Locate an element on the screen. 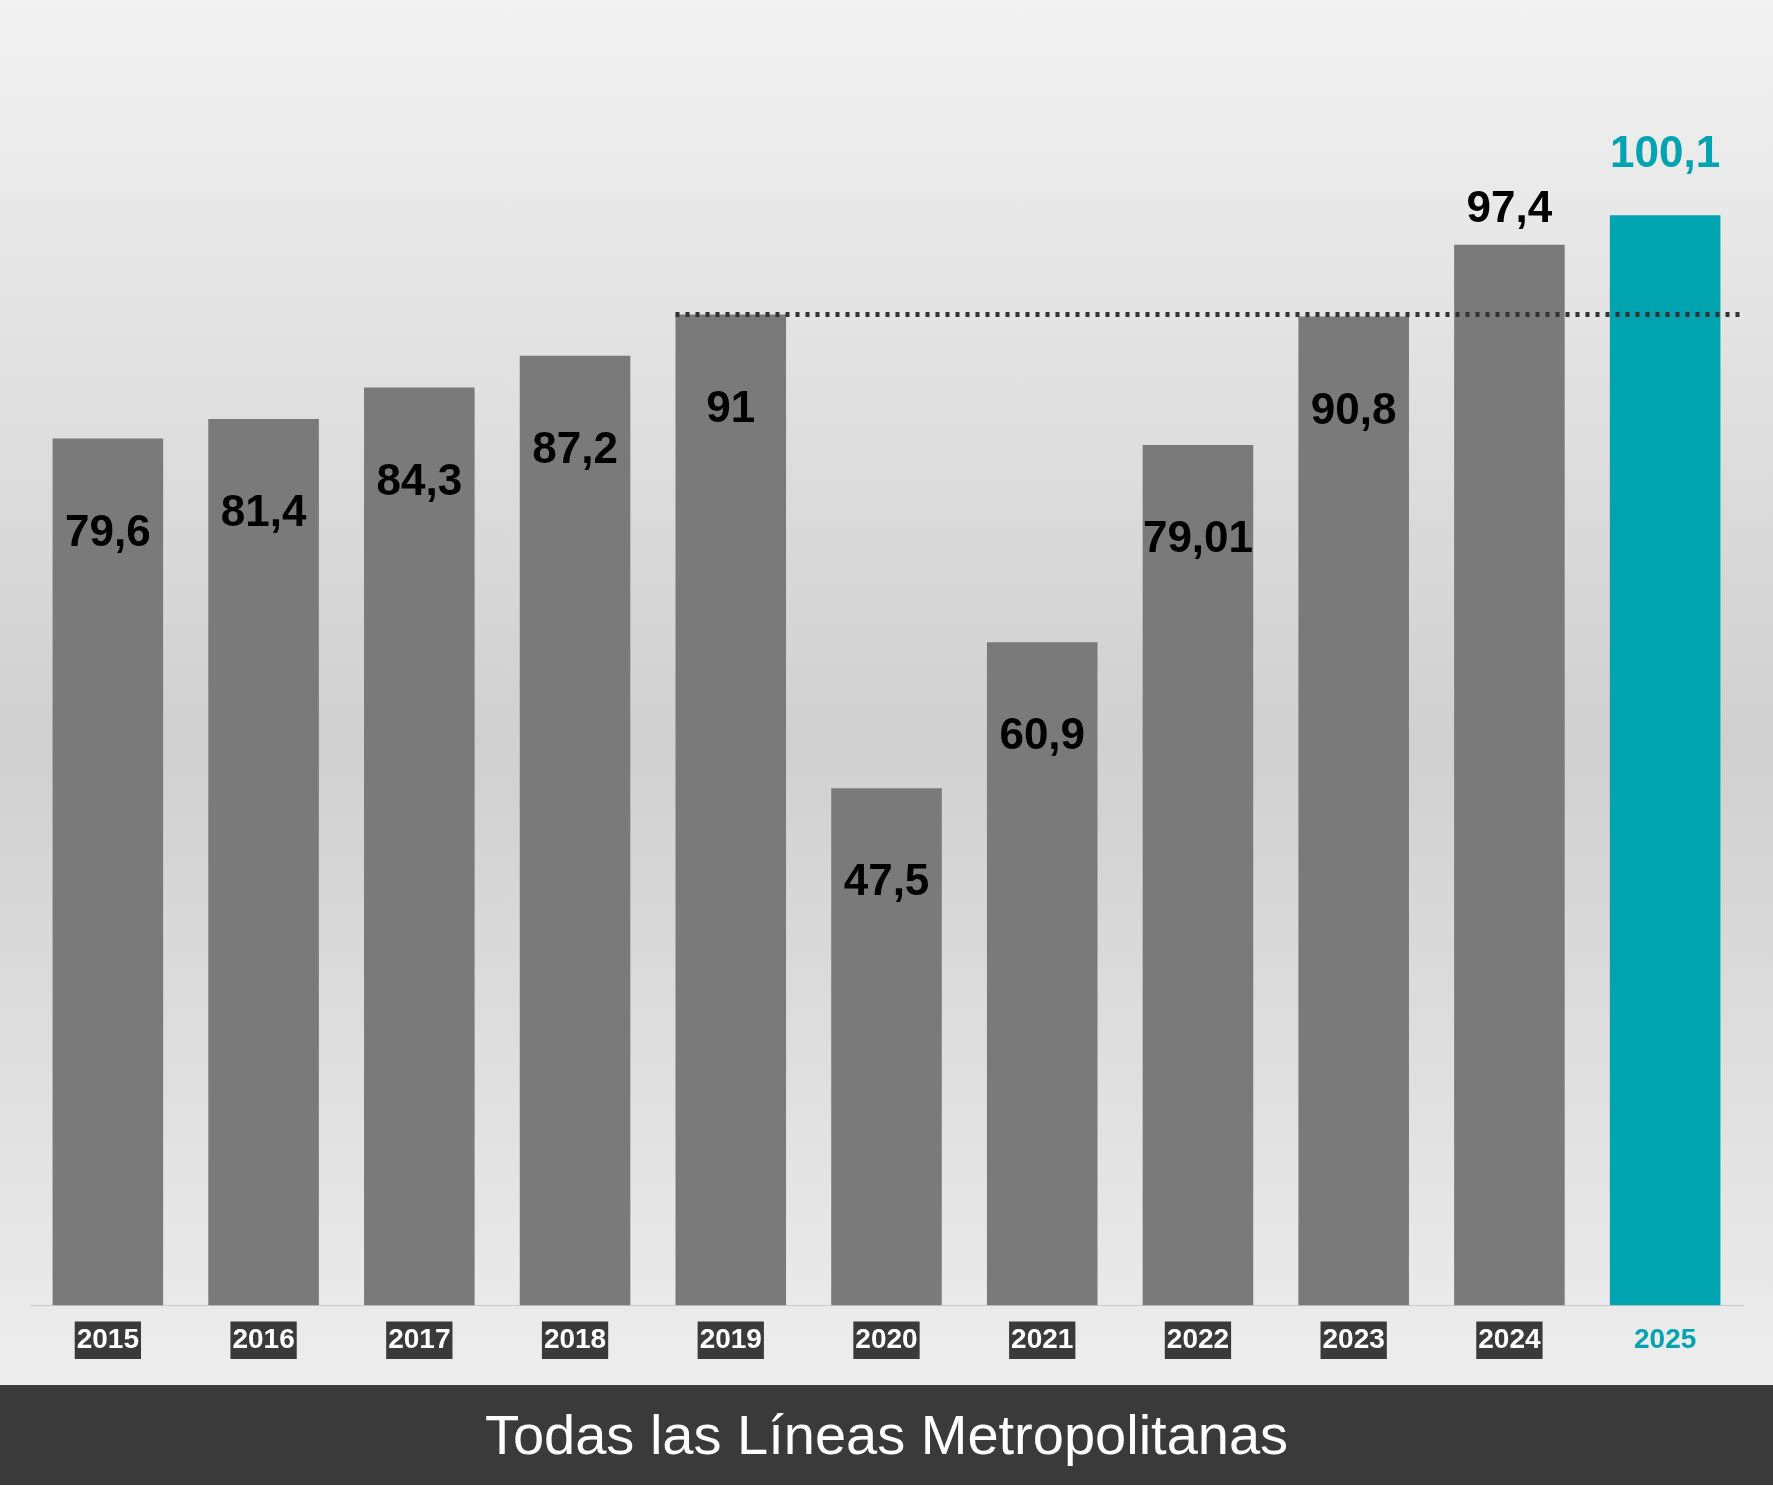 The height and width of the screenshot is (1487, 1773). x-tick-label: 2021 is located at coordinates (1042, 1338).